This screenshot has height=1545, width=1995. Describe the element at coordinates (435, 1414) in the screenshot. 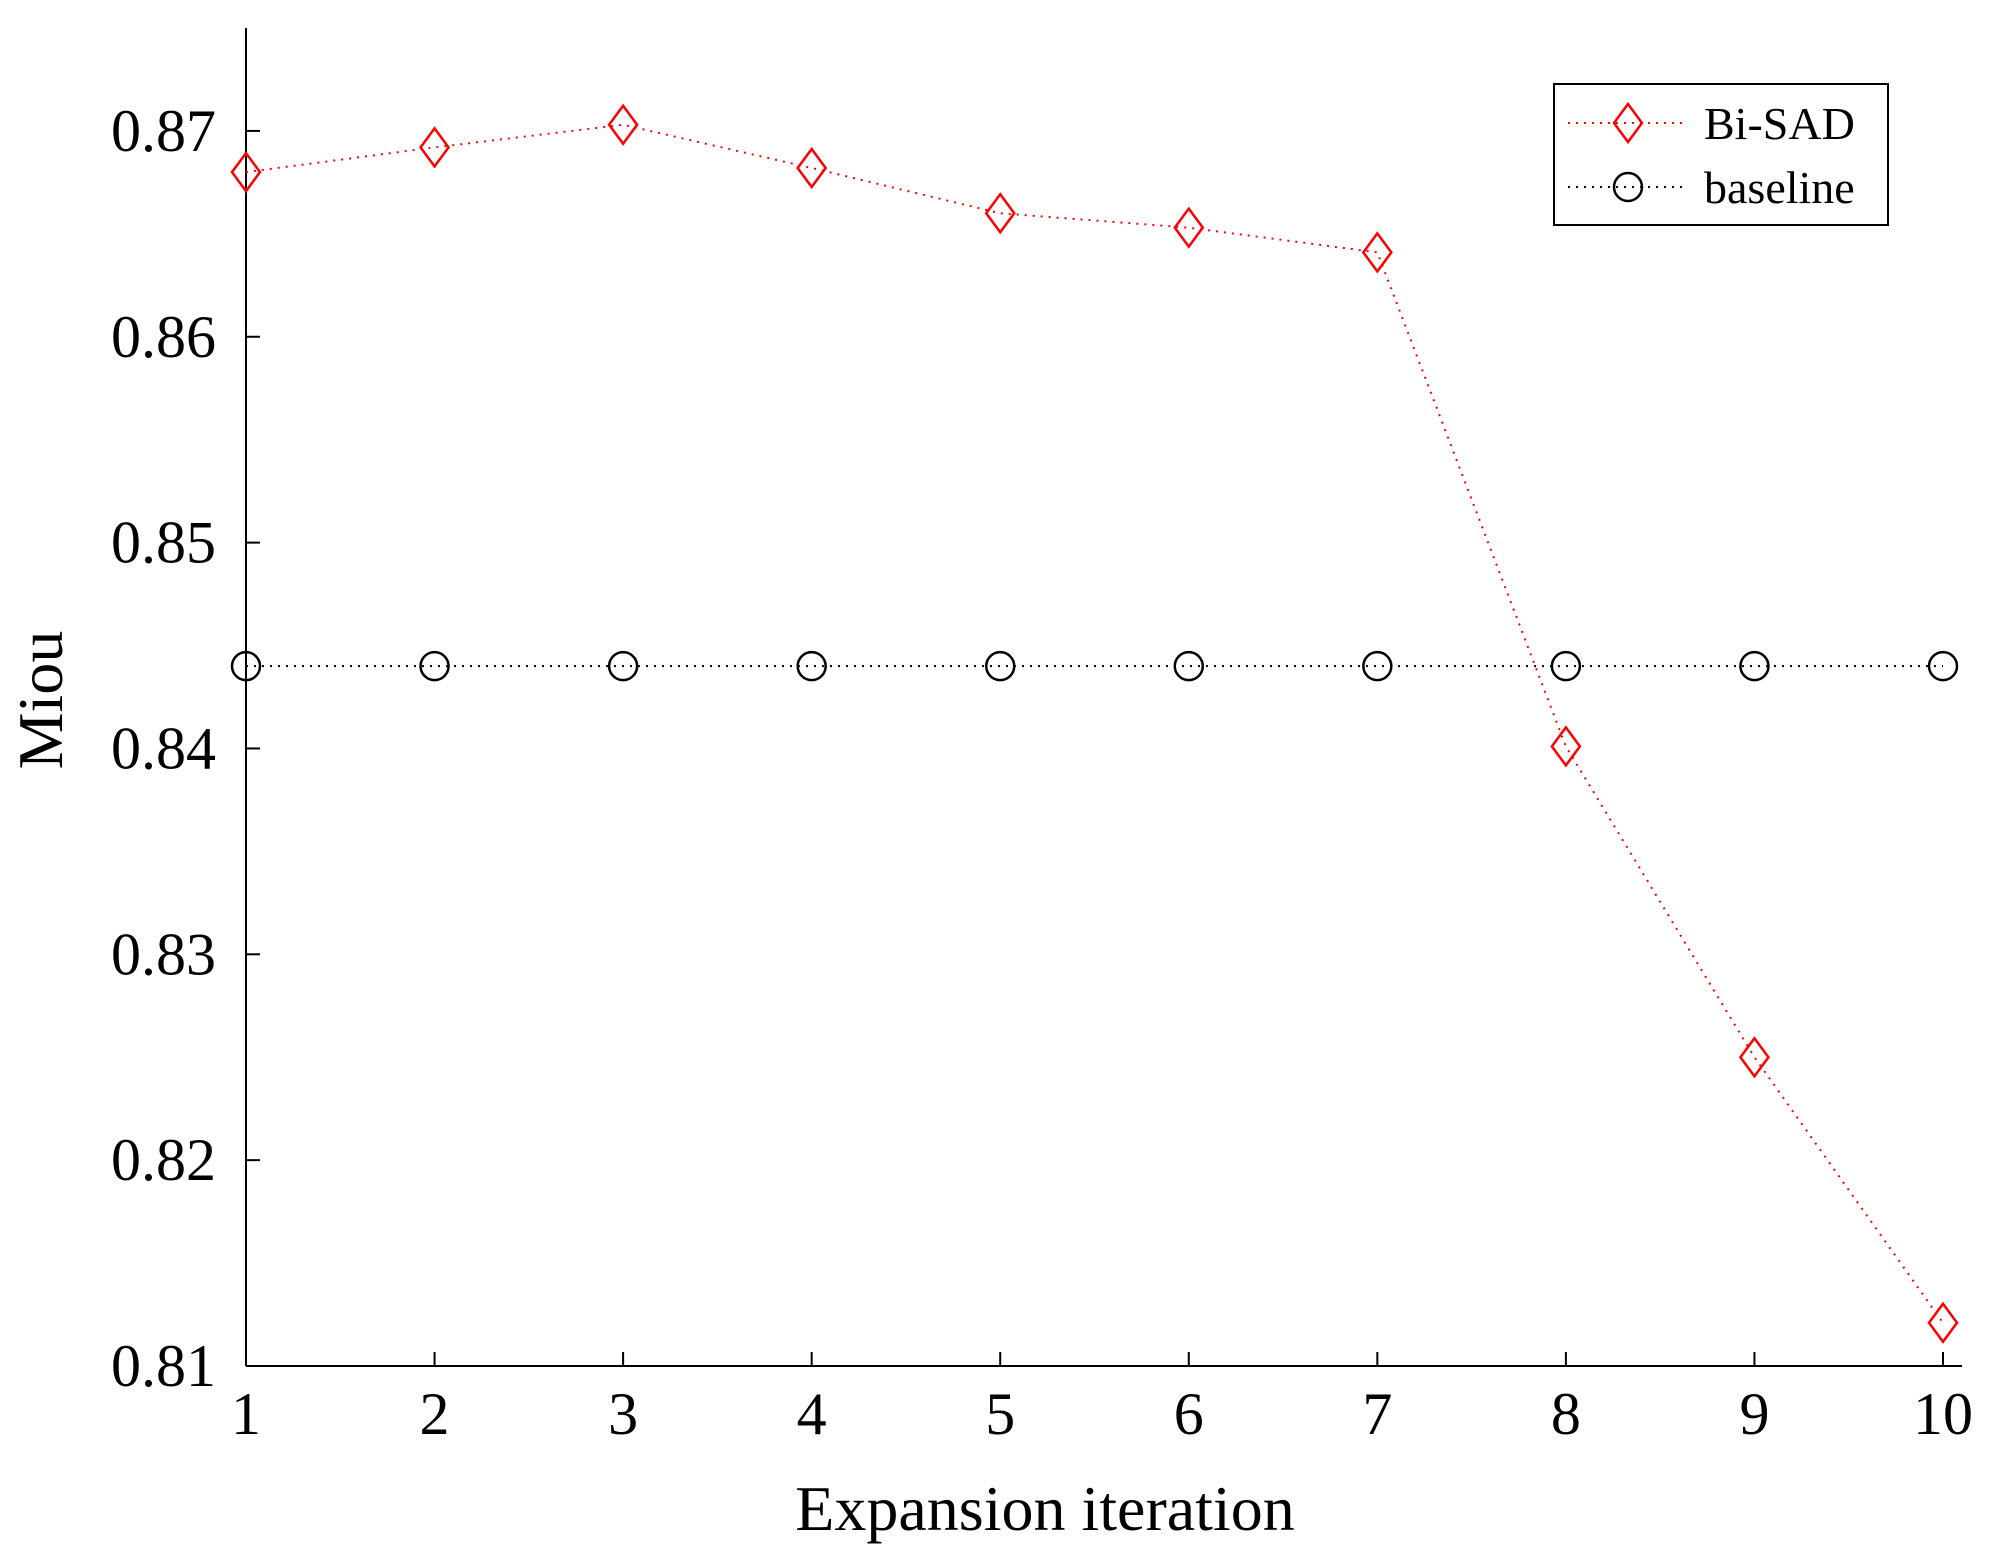

I see `x-tick-label: 2` at that location.